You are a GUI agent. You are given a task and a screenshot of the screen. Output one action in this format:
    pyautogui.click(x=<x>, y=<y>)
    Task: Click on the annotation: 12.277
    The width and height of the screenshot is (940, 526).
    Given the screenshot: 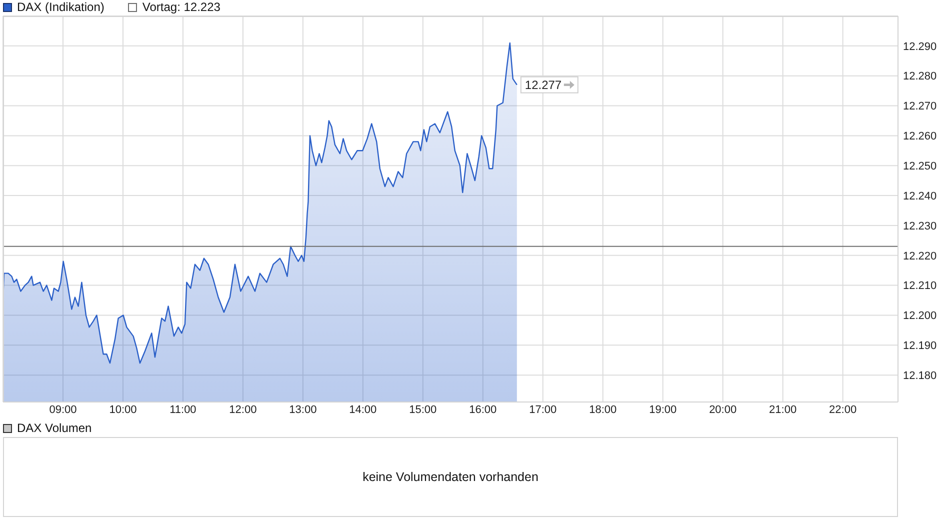 What is the action you would take?
    pyautogui.click(x=543, y=85)
    